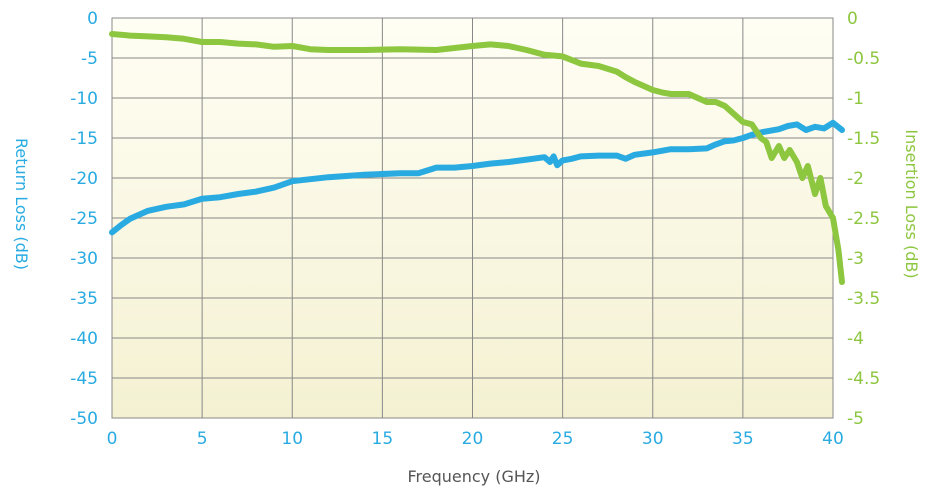  What do you see at coordinates (84, 379) in the screenshot?
I see `left-axis-tick-label: -45` at bounding box center [84, 379].